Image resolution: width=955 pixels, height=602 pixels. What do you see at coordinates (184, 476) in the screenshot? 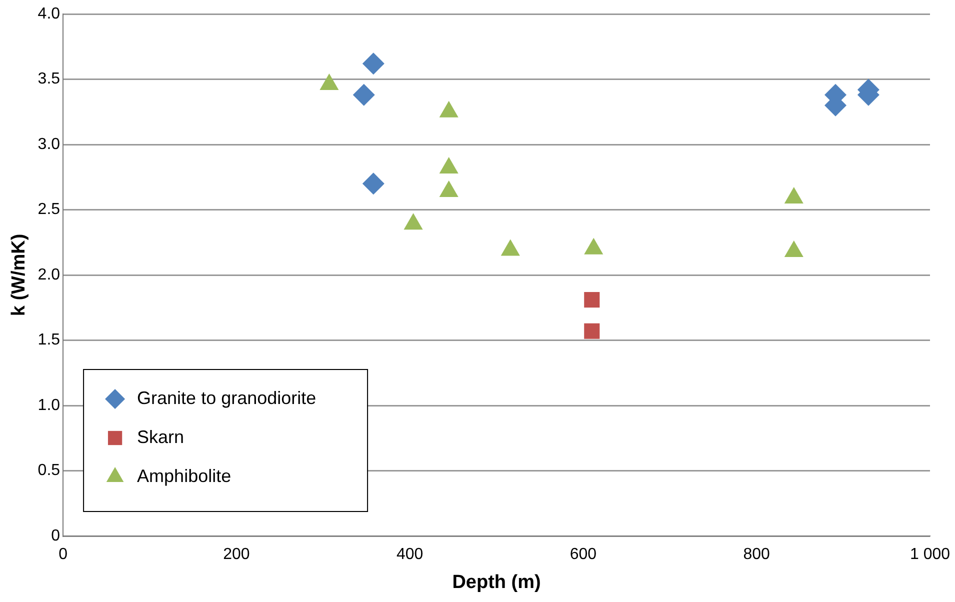
I see `legend-label: Amphibolite` at bounding box center [184, 476].